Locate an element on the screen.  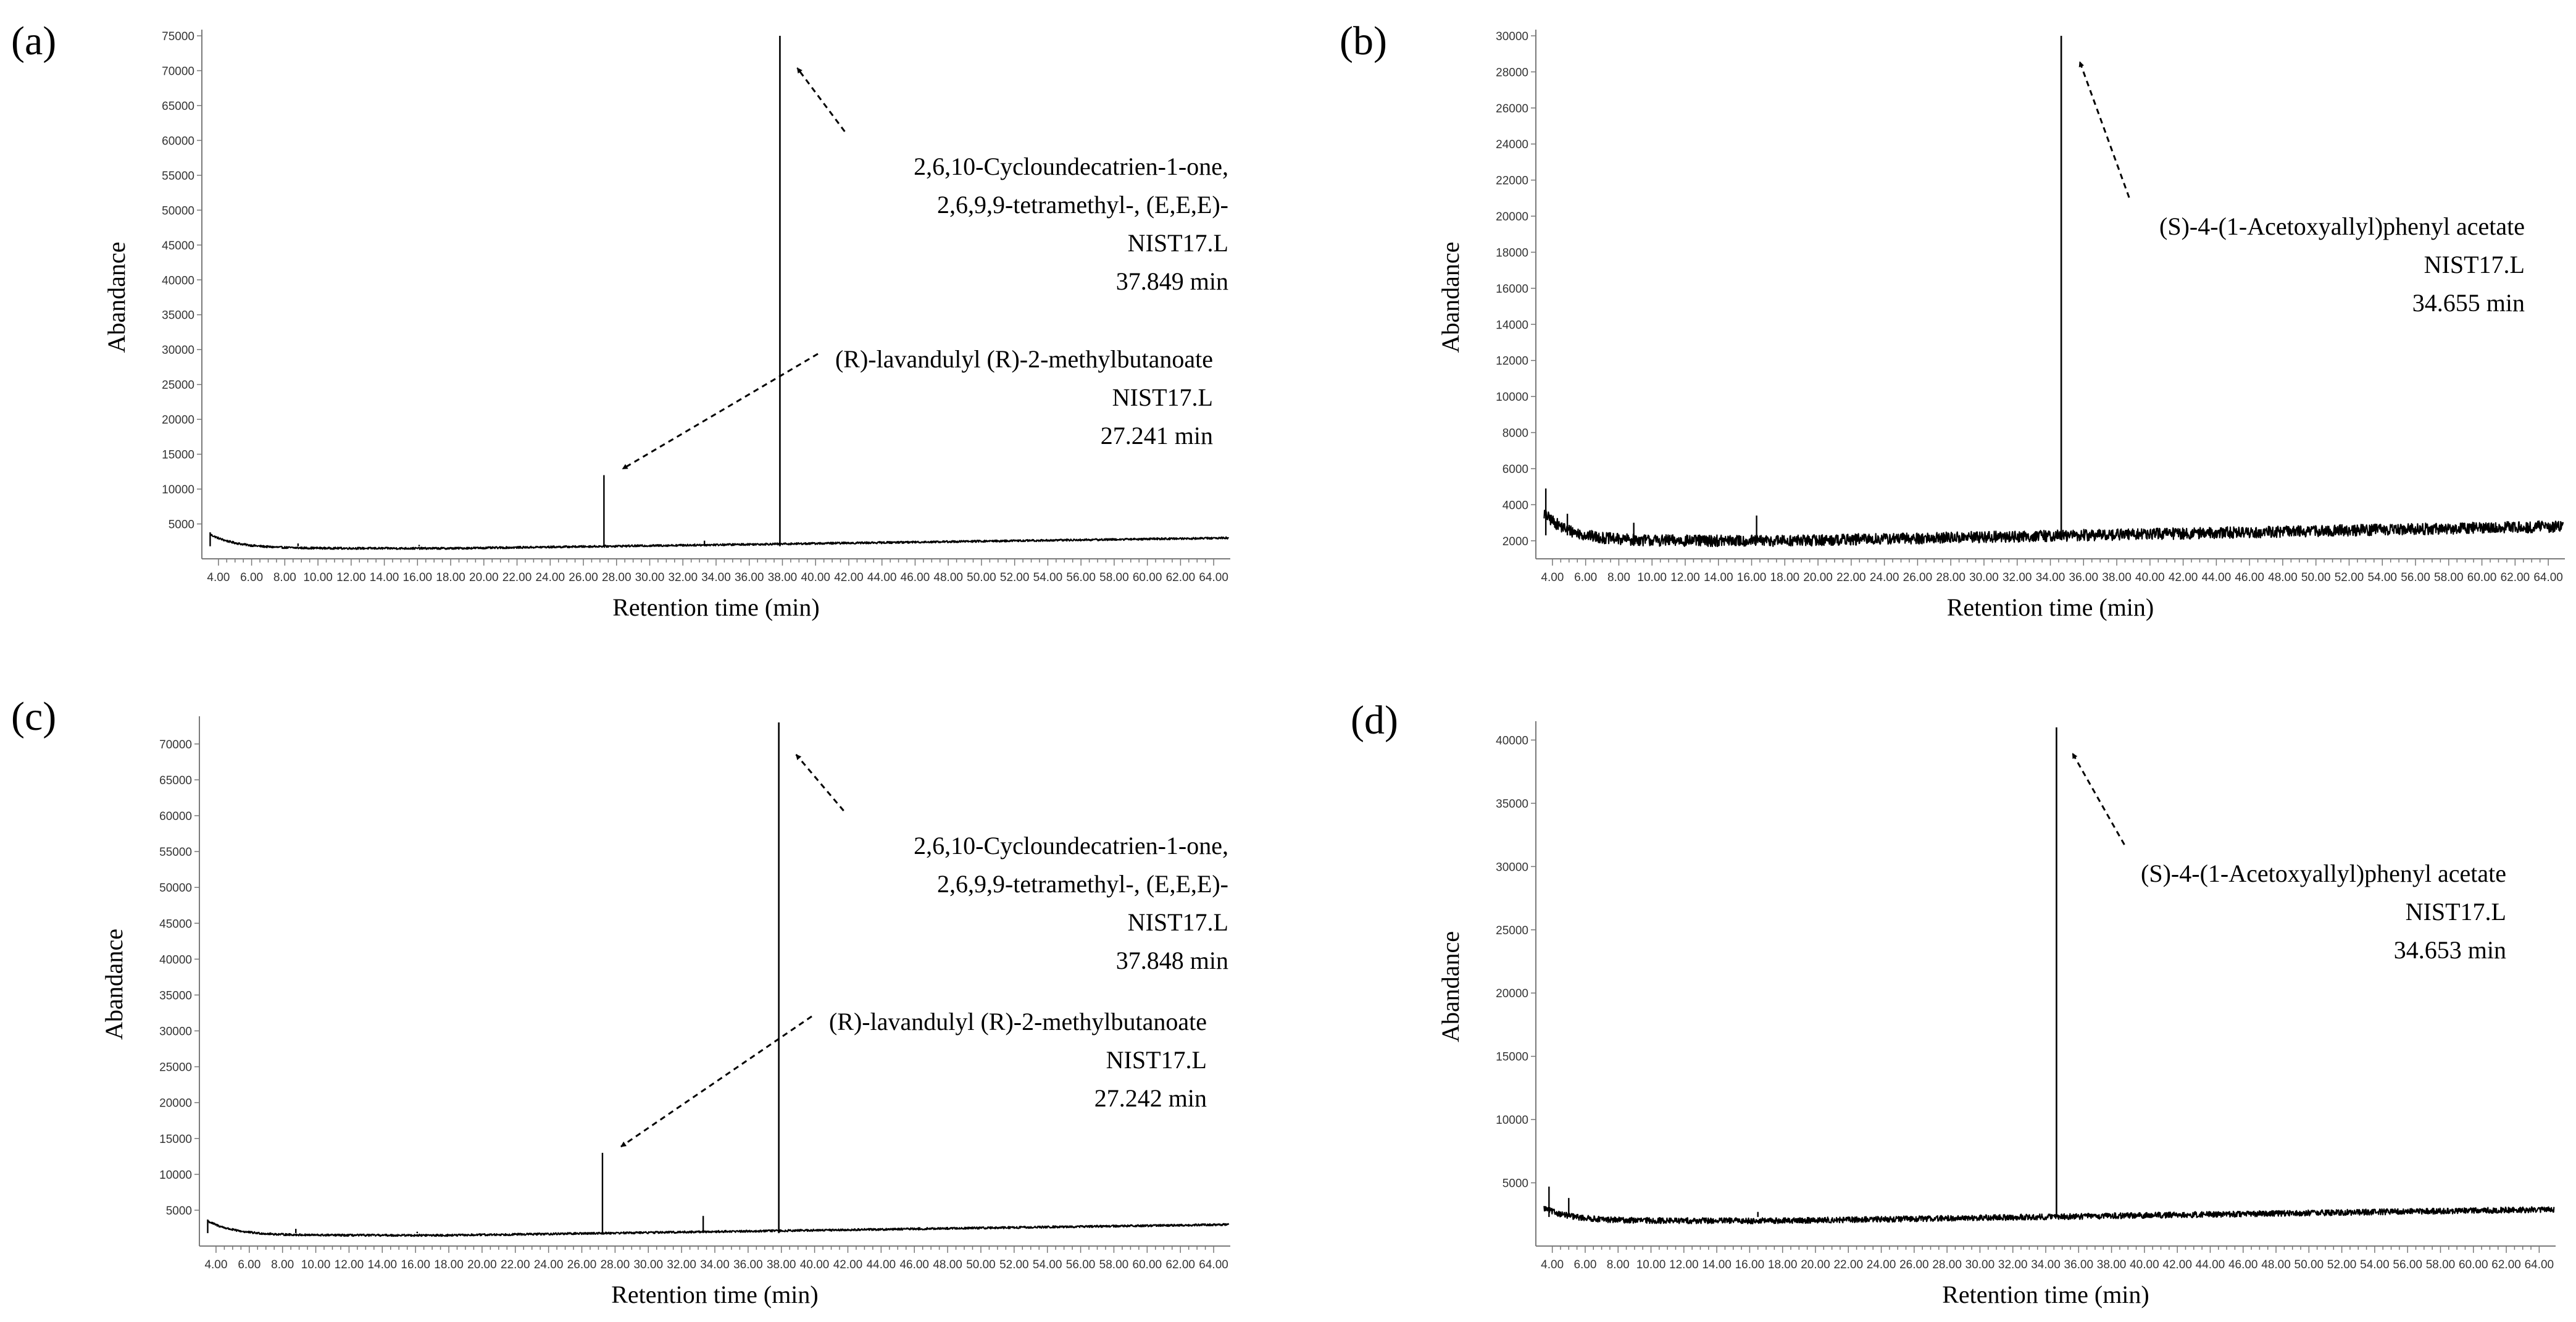
y-tick-label: 8000 is located at coordinates (1515, 433).